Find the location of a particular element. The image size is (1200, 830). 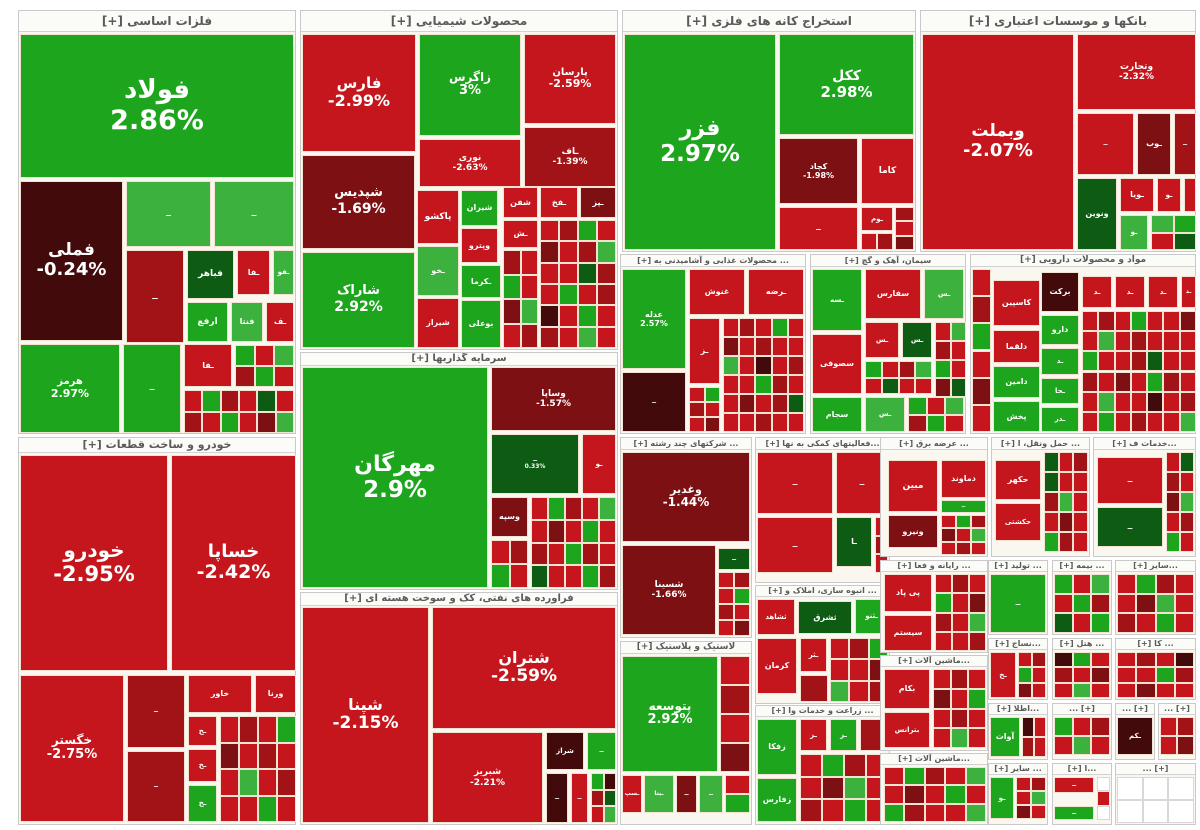

stock-tile: غنوش is located at coordinates (717, 292).